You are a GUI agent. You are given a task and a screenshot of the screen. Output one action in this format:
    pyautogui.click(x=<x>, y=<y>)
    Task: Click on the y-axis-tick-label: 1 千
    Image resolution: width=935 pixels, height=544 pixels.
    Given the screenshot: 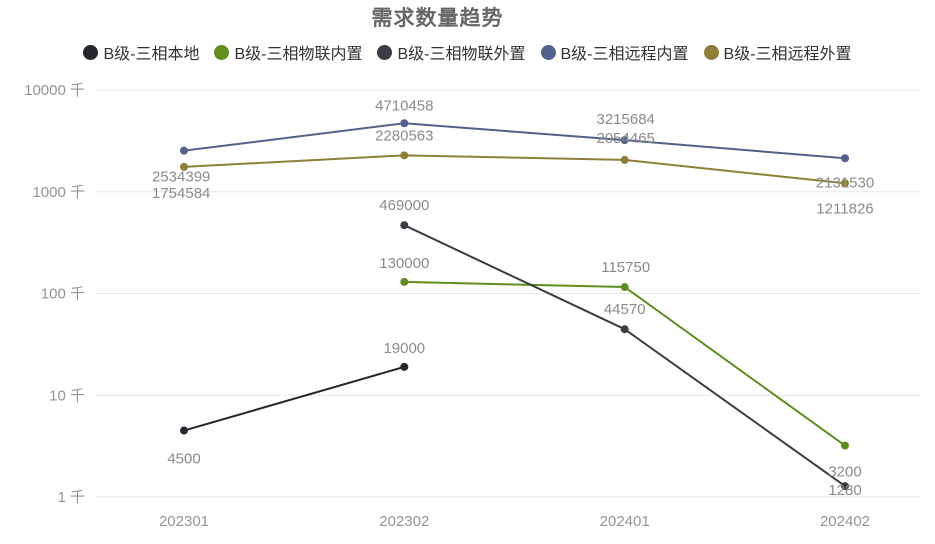 What is the action you would take?
    pyautogui.click(x=71, y=497)
    